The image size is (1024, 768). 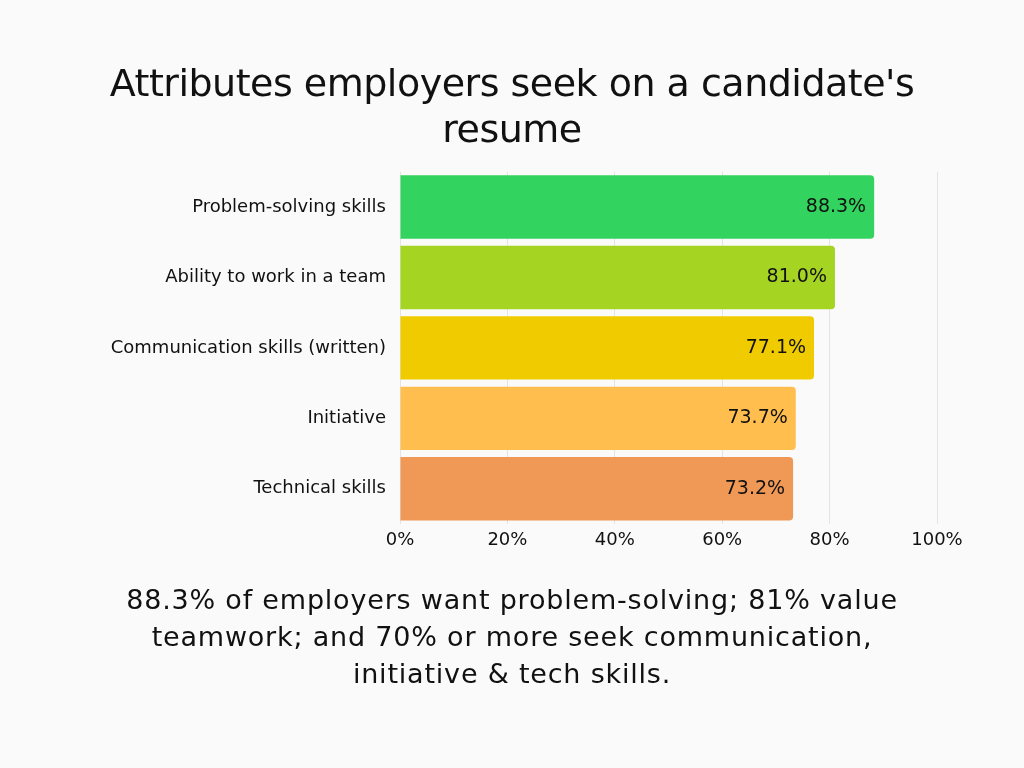 What do you see at coordinates (275, 276) in the screenshot?
I see `y-tick-label: Ability to work in a team` at bounding box center [275, 276].